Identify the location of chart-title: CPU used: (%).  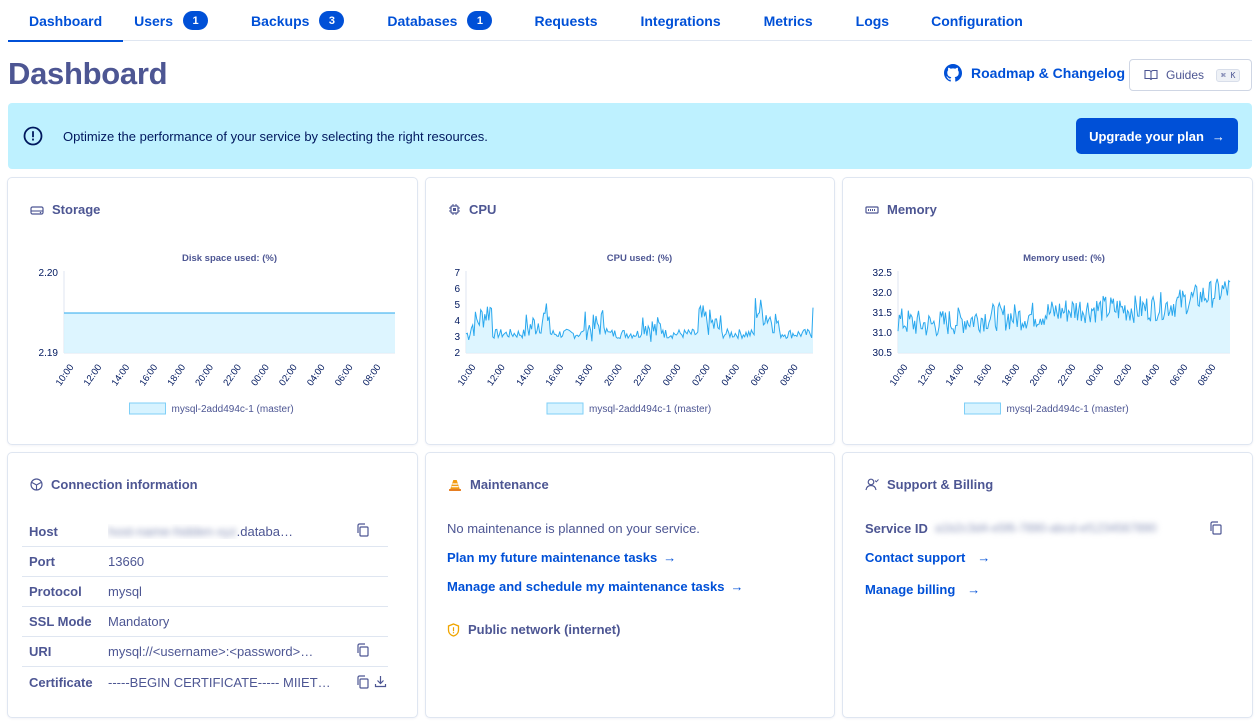
(639, 258).